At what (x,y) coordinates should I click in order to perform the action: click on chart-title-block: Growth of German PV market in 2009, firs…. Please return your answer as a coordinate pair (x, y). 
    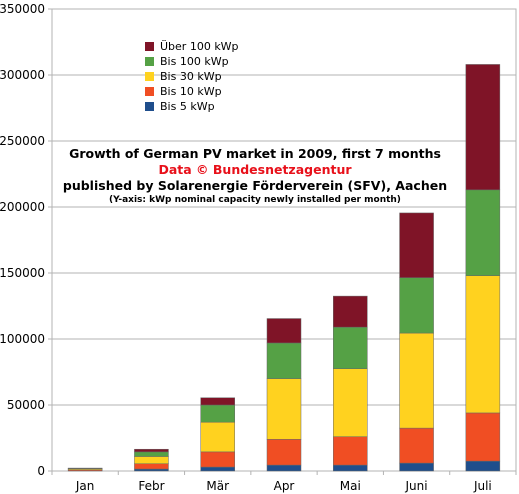
    Looking at the image, I should click on (255, 176).